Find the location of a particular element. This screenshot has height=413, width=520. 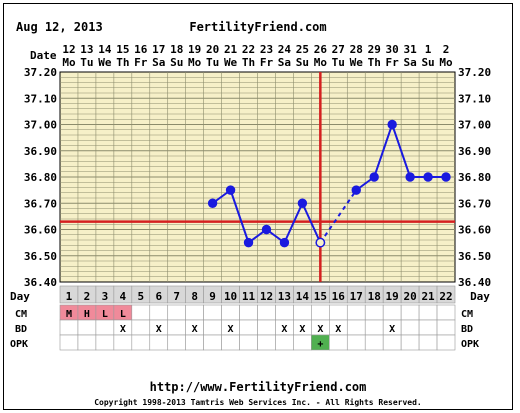

weekday-tick-label: Fr is located at coordinates (267, 62).